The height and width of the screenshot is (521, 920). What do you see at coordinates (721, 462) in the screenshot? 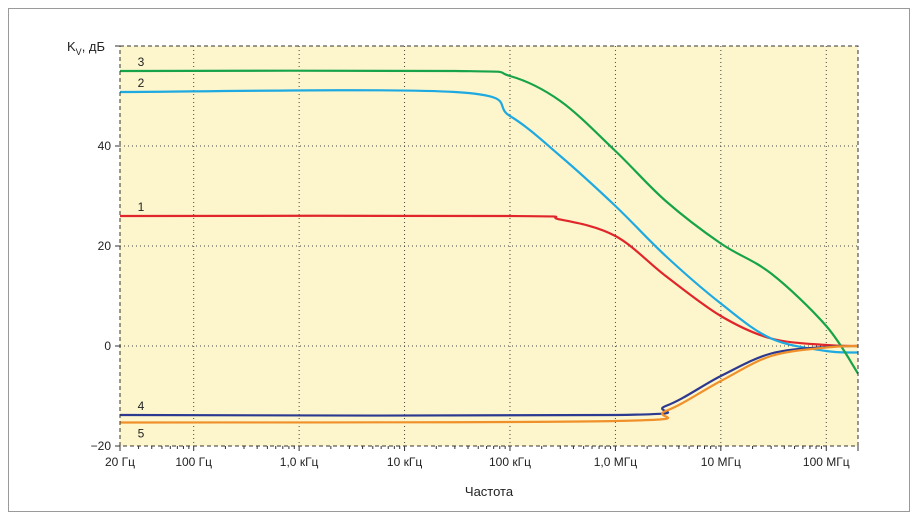
I see `x-tick-label: 10 МГц` at bounding box center [721, 462].